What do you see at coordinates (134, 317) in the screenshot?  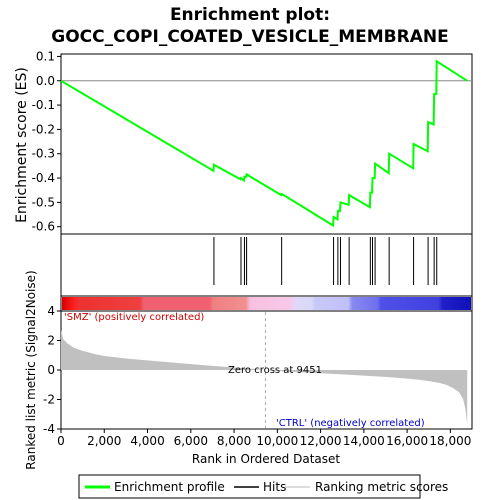 I see `positive-correlation-label: 'SMZ' (positively correlated)` at bounding box center [134, 317].